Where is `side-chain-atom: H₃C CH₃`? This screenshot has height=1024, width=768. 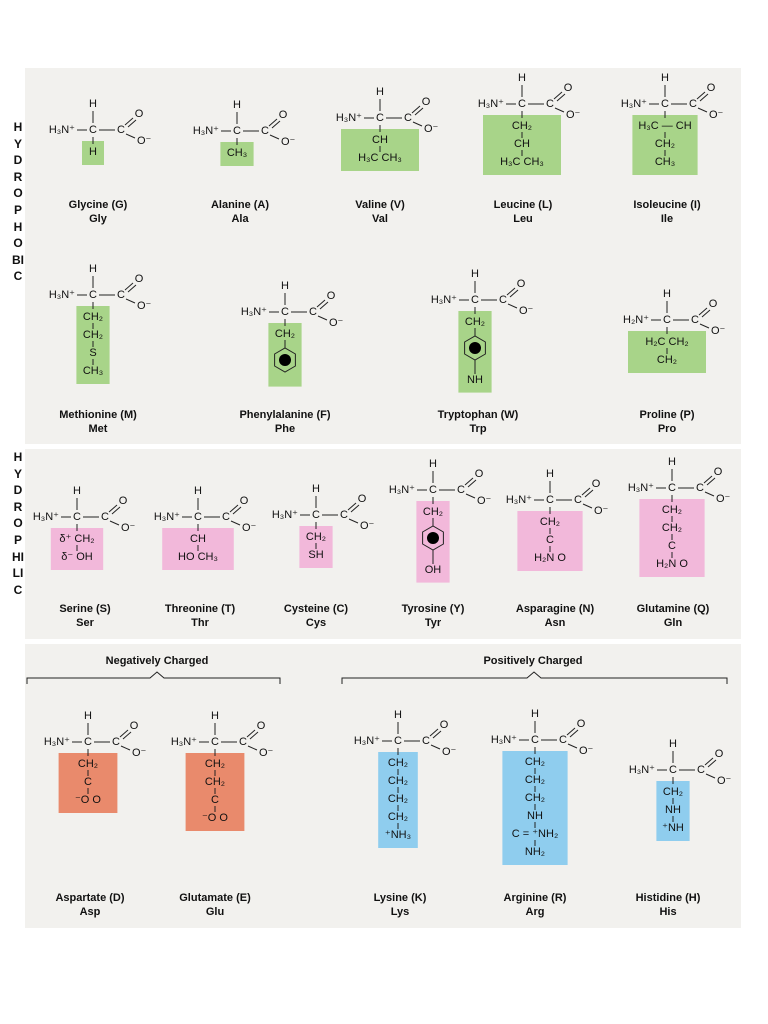
side-chain-atom: H₃C CH₃ is located at coordinates (380, 158).